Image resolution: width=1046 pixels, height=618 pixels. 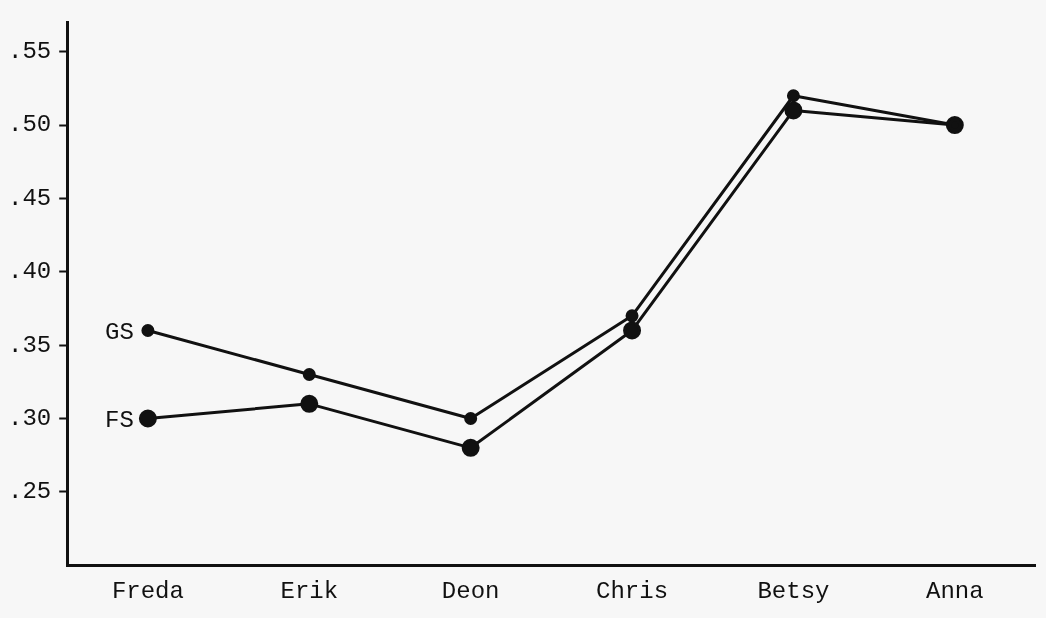 I want to click on series-label: GS, so click(x=119, y=332).